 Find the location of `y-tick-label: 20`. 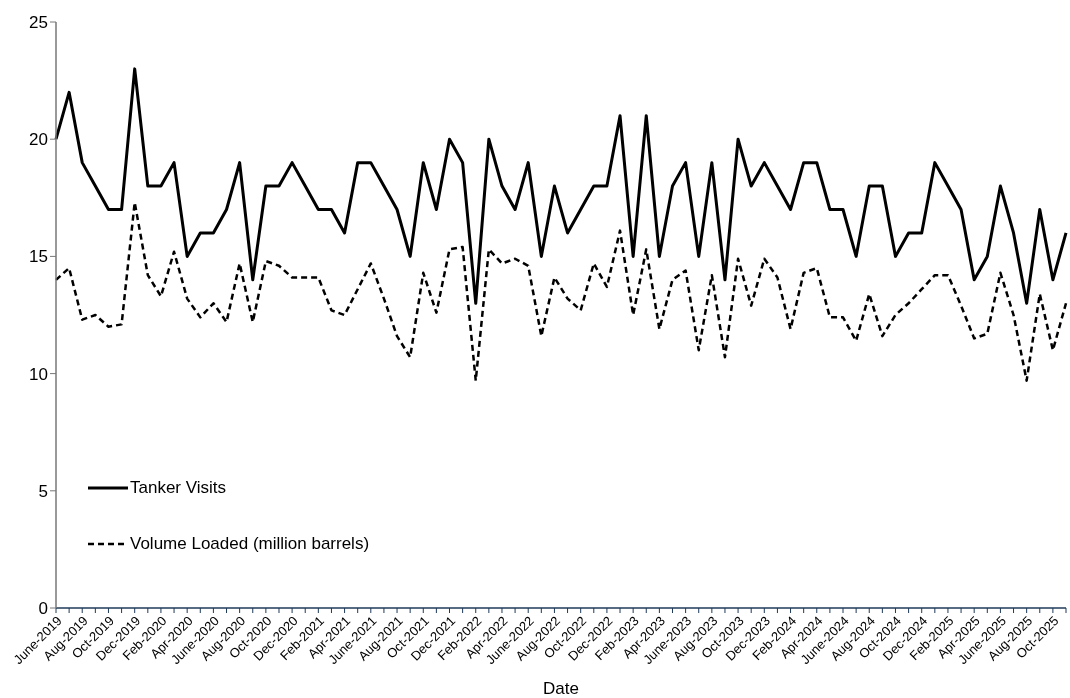

y-tick-label: 20 is located at coordinates (38, 140).